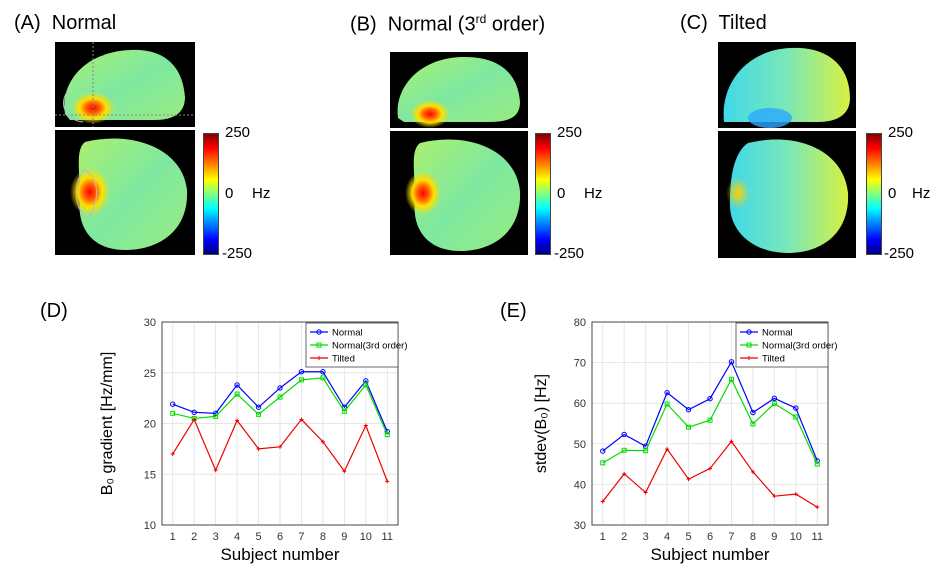 The height and width of the screenshot is (575, 940). What do you see at coordinates (447, 24) in the screenshot?
I see `panel-b-title: (B) Normal (3rd order)` at bounding box center [447, 24].